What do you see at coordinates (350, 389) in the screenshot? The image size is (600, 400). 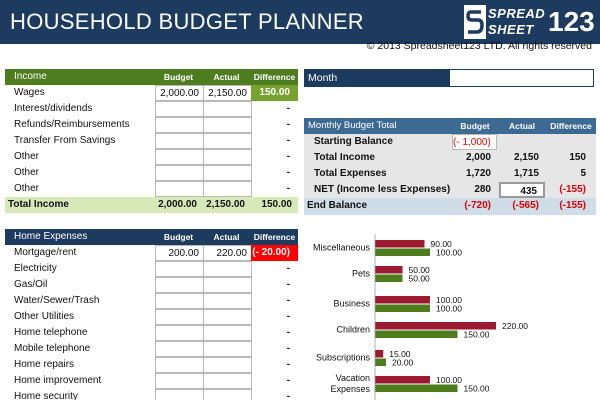 I see `category-label: Expenses` at bounding box center [350, 389].